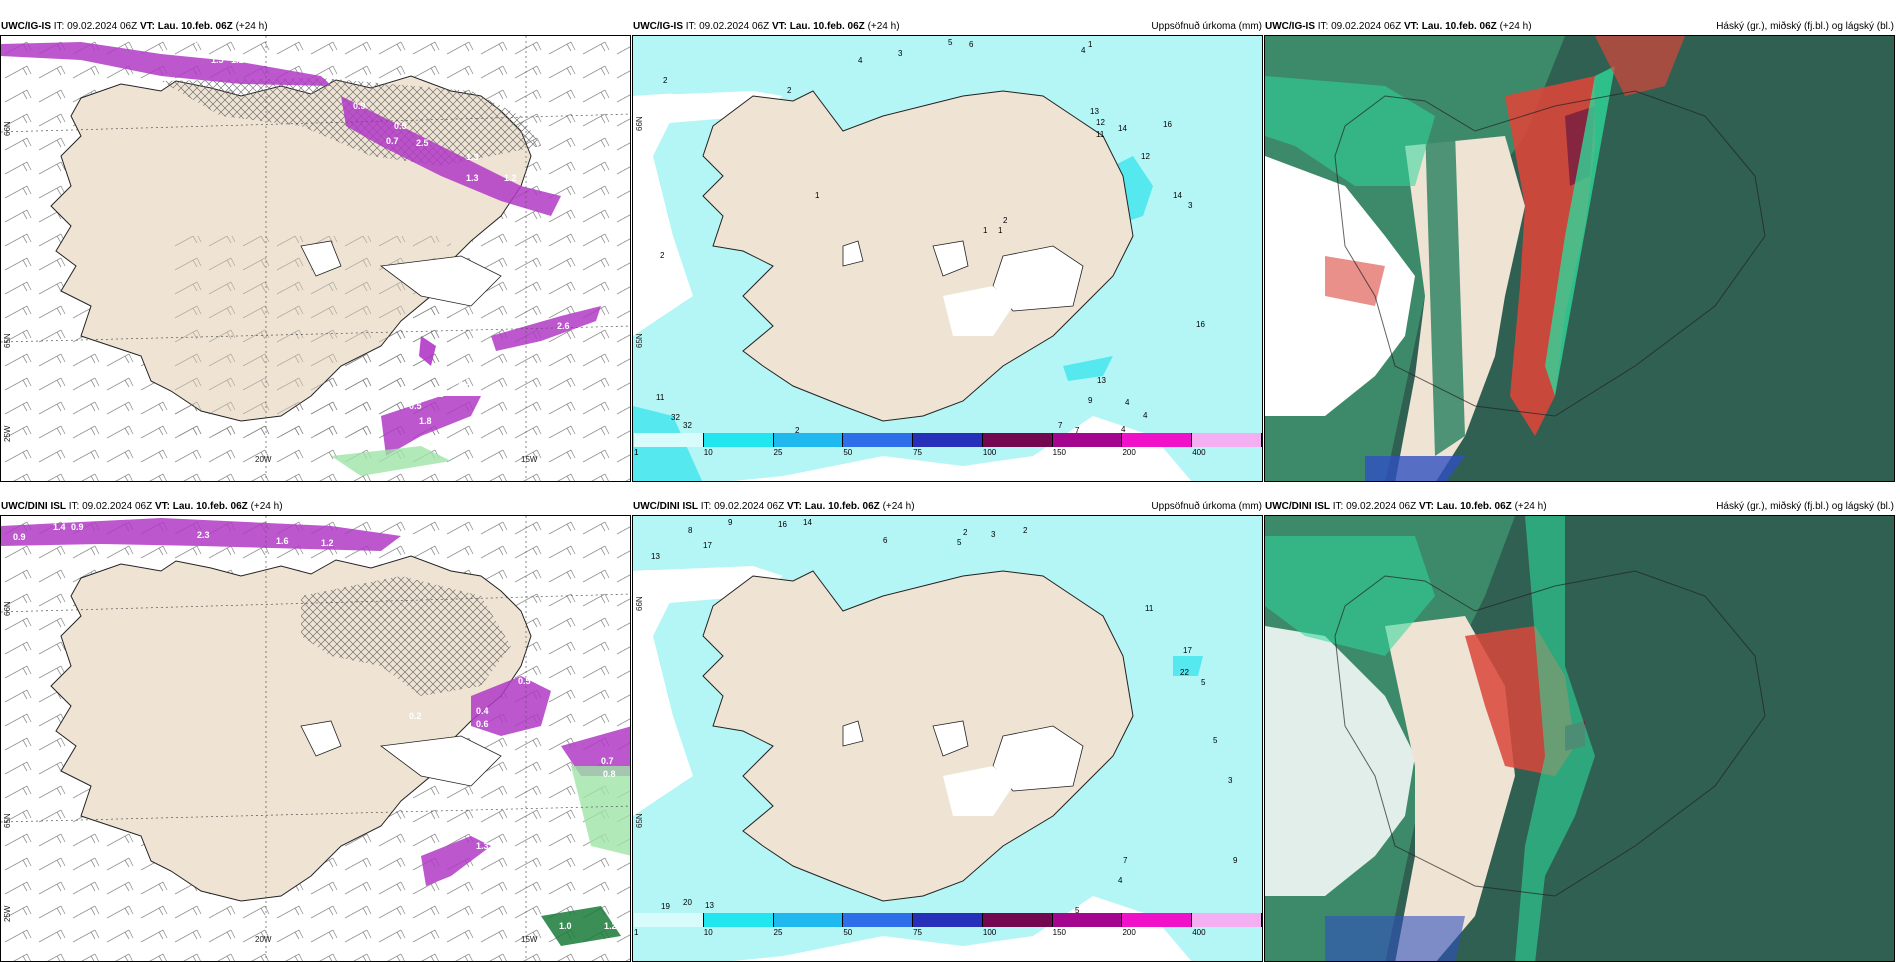  Describe the element at coordinates (1145, 156) in the screenshot. I see `precip-value: 12` at that location.